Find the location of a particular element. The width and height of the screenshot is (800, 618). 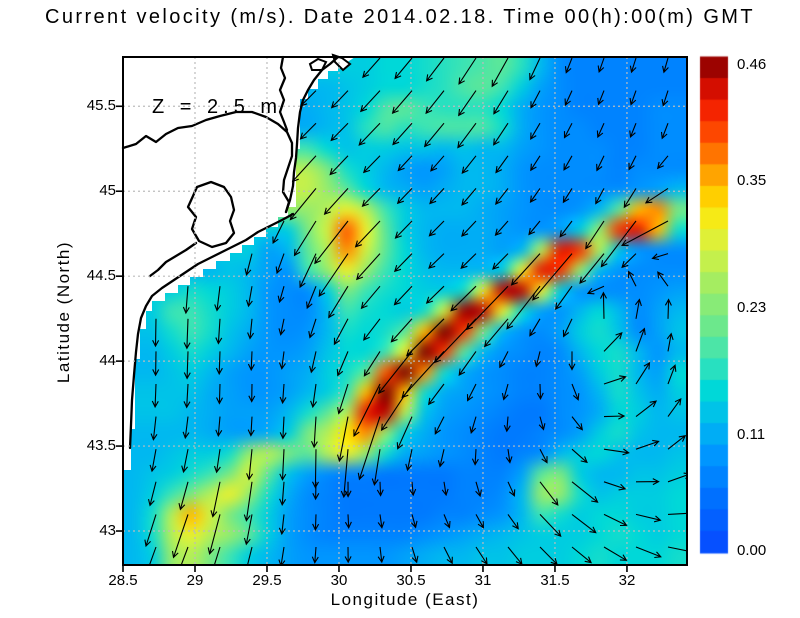

colorbar-tick-label: 0.11 is located at coordinates (751, 434).